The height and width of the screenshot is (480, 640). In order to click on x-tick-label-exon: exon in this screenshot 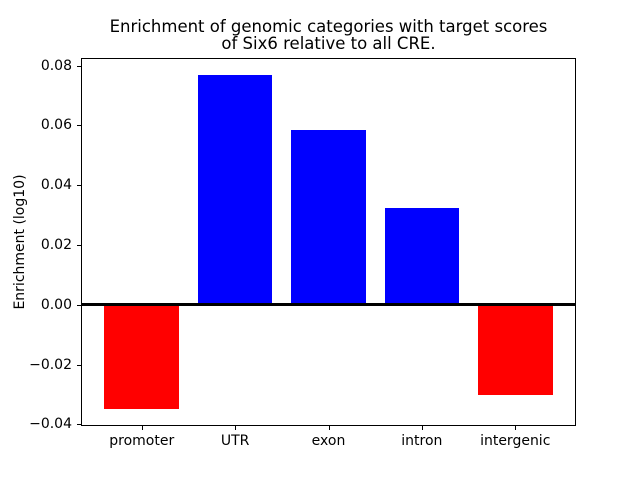, I will do `click(328, 441)`.